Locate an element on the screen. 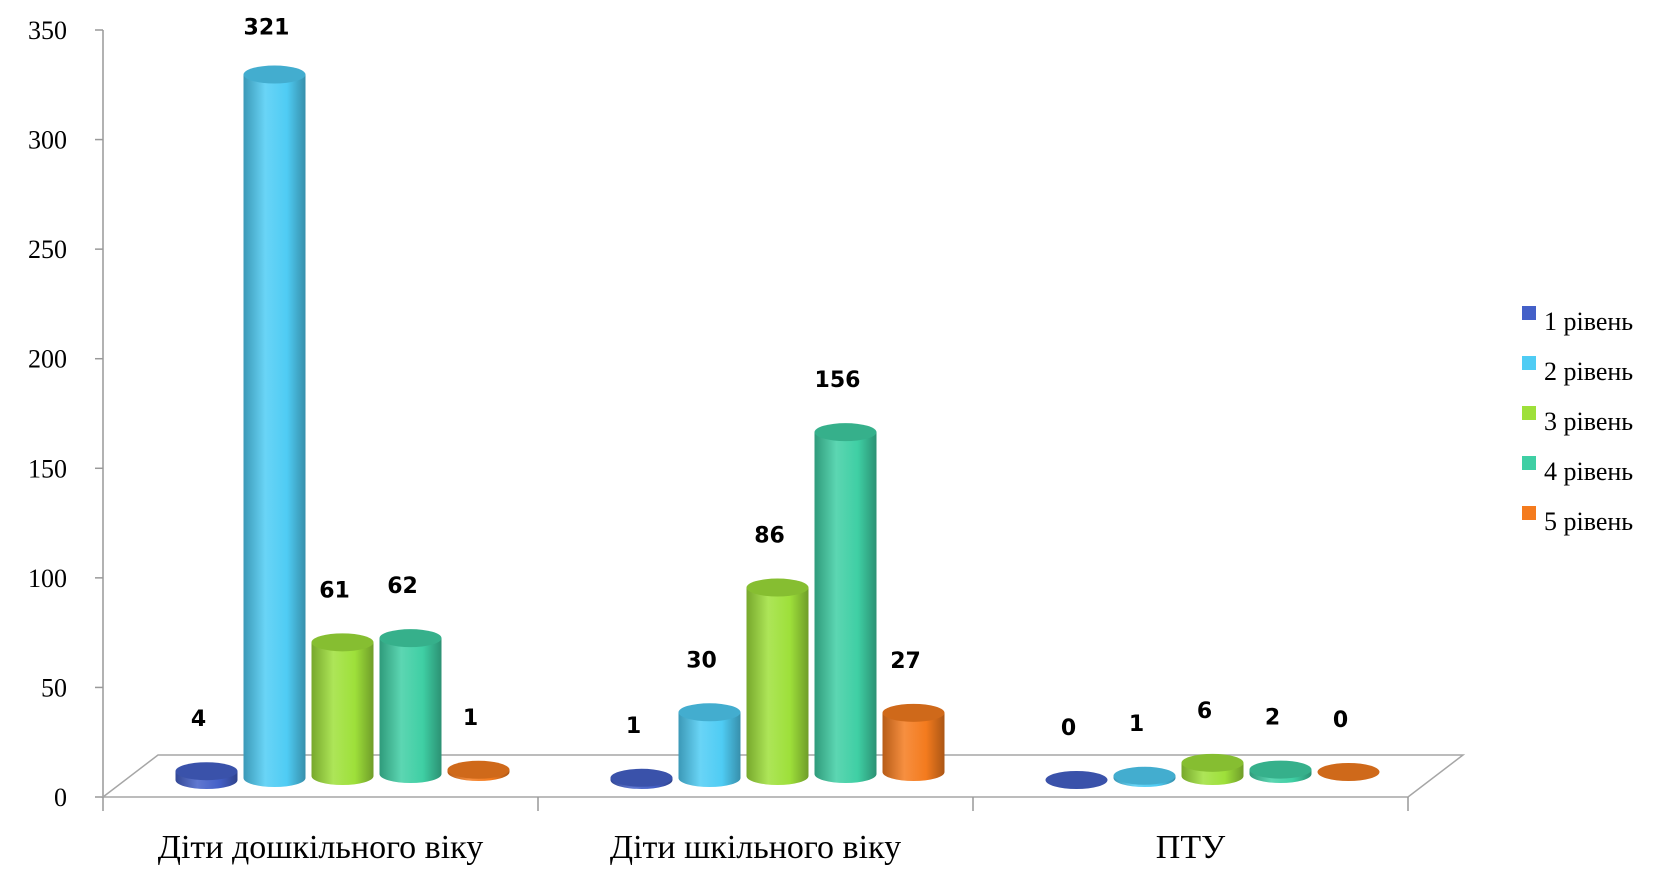 Image resolution: width=1676 pixels, height=872 pixels. category-label: ПТУ is located at coordinates (1191, 847).